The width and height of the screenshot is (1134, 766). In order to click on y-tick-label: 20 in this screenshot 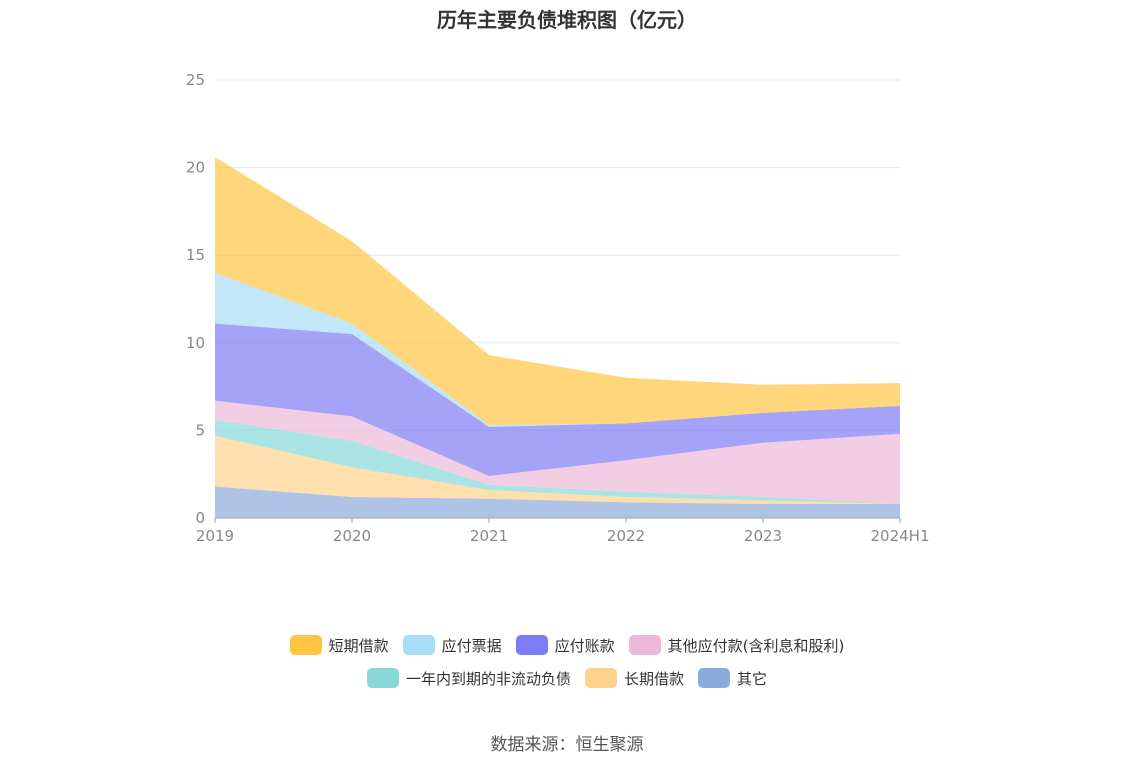, I will do `click(195, 168)`.